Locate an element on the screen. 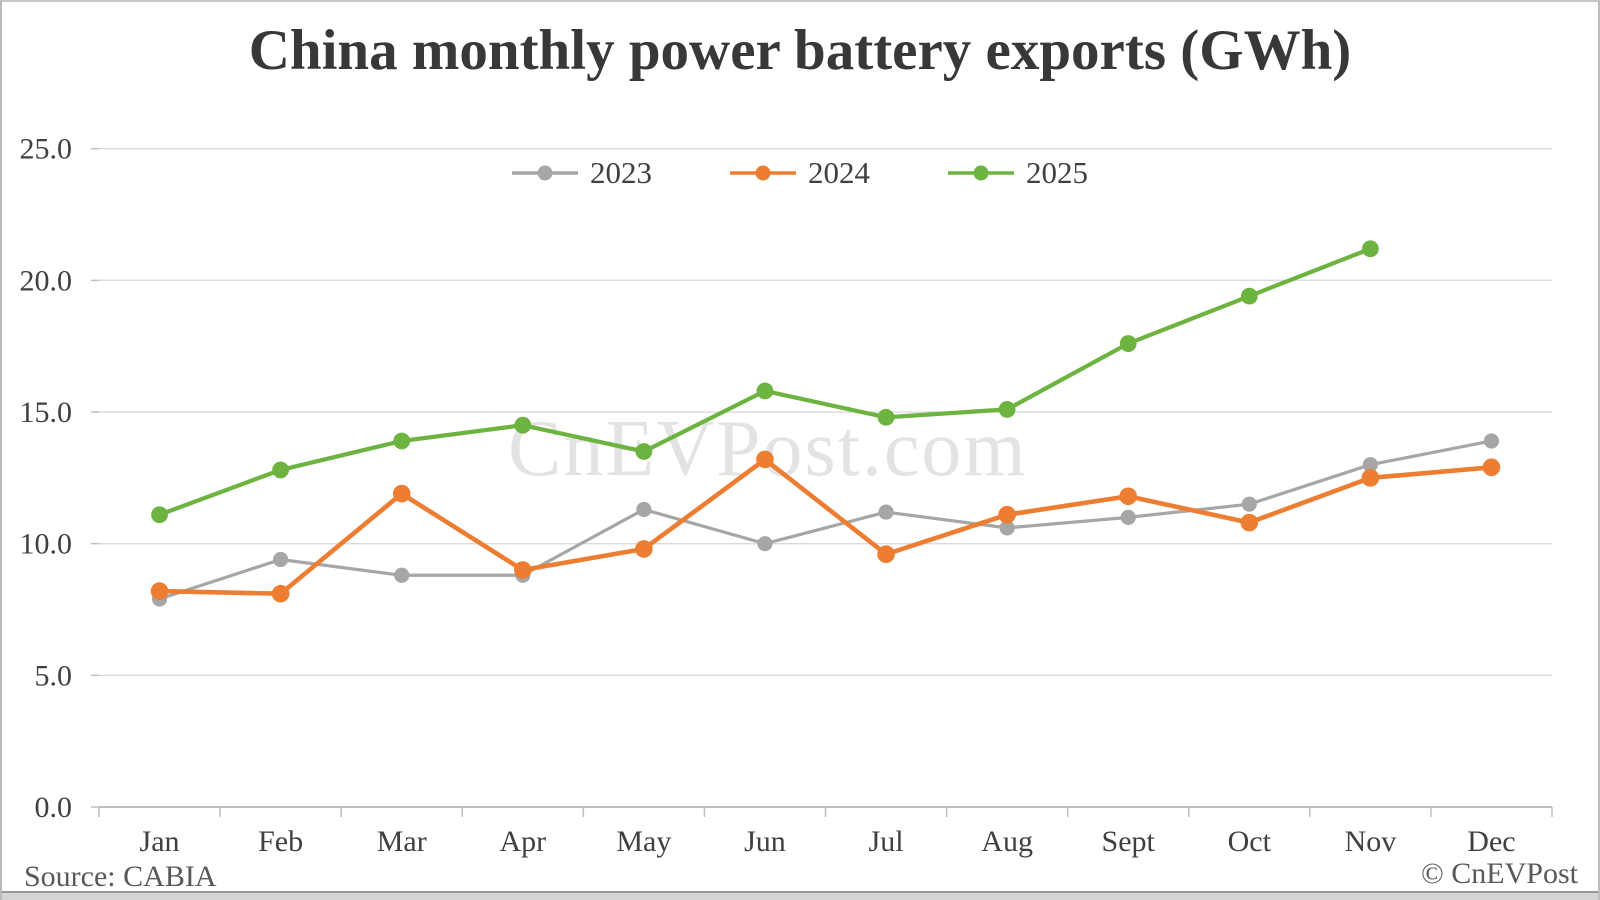  x-axis-label: Dec is located at coordinates (1491, 841).